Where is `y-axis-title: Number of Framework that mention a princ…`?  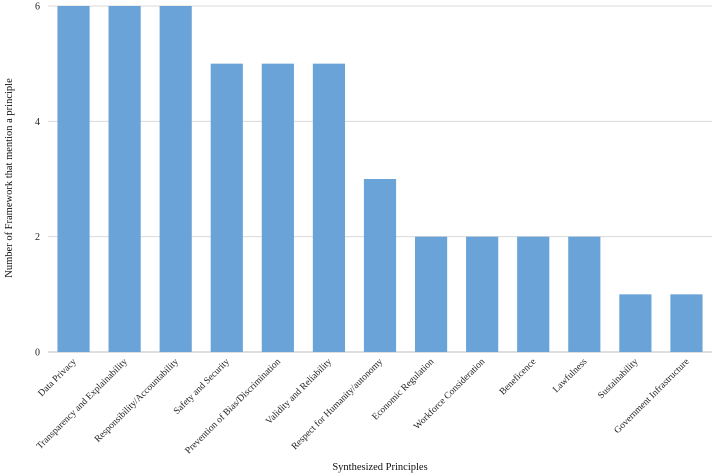
y-axis-title: Number of Framework that mention a princ… is located at coordinates (9, 178).